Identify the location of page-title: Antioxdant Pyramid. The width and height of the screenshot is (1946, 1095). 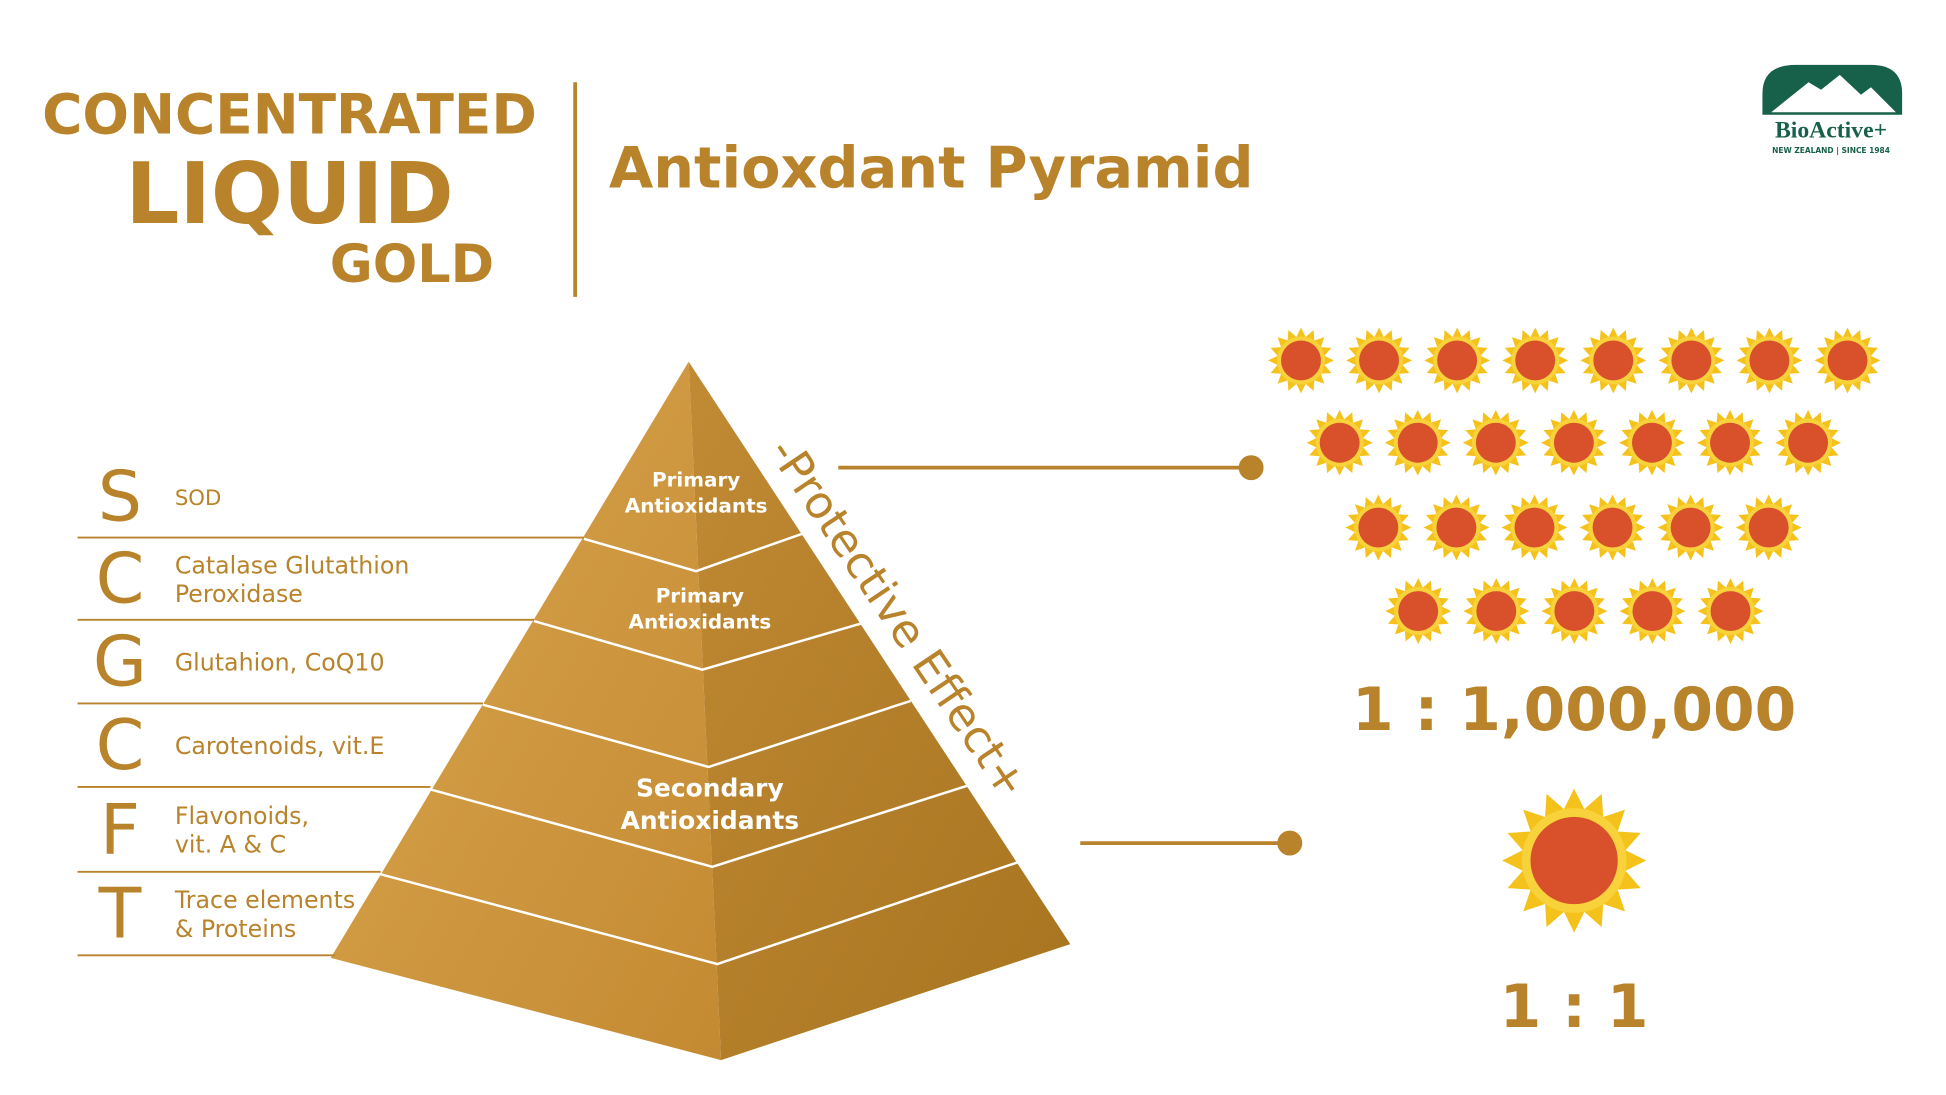
(931, 168).